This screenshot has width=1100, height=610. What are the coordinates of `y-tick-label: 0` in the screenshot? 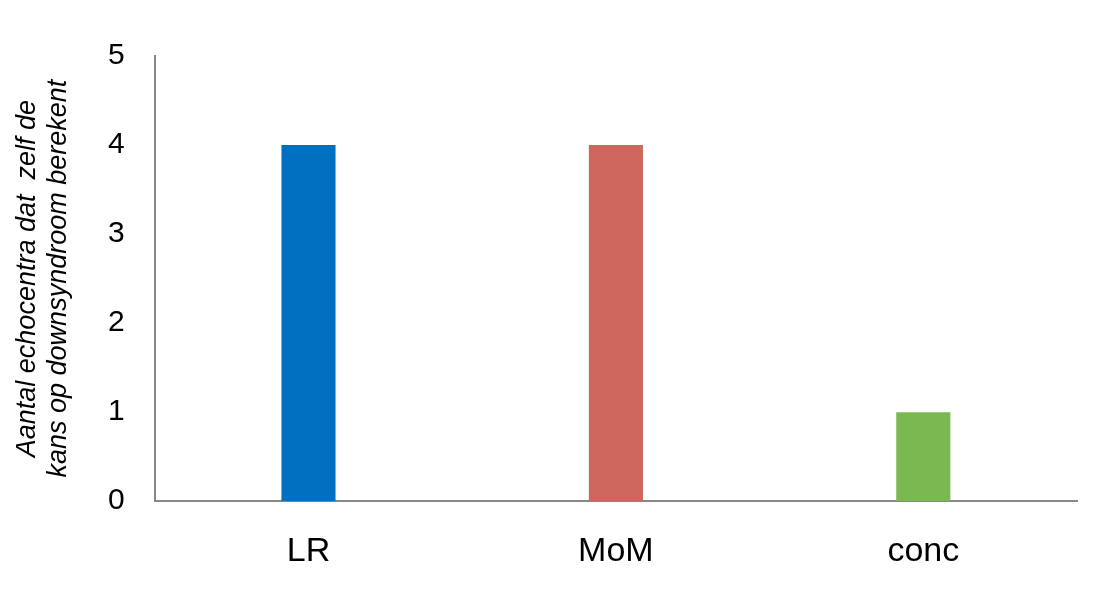 It's located at (116, 499).